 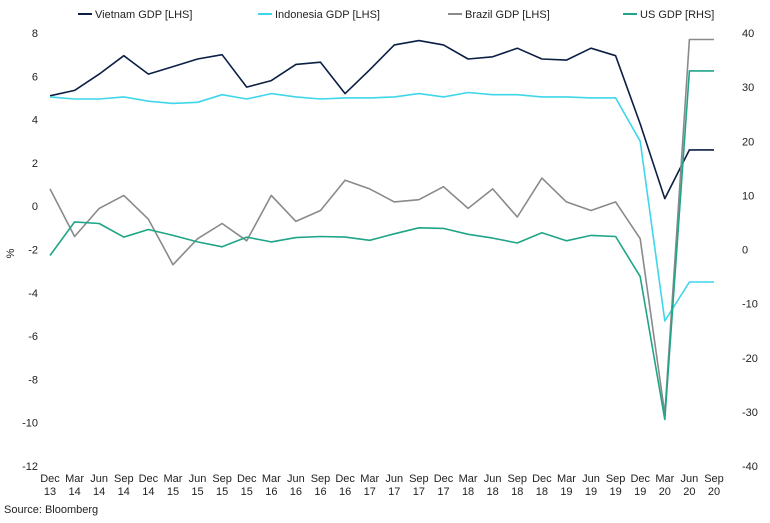 What do you see at coordinates (33, 251) in the screenshot?
I see `y-tick-label-left: -2` at bounding box center [33, 251].